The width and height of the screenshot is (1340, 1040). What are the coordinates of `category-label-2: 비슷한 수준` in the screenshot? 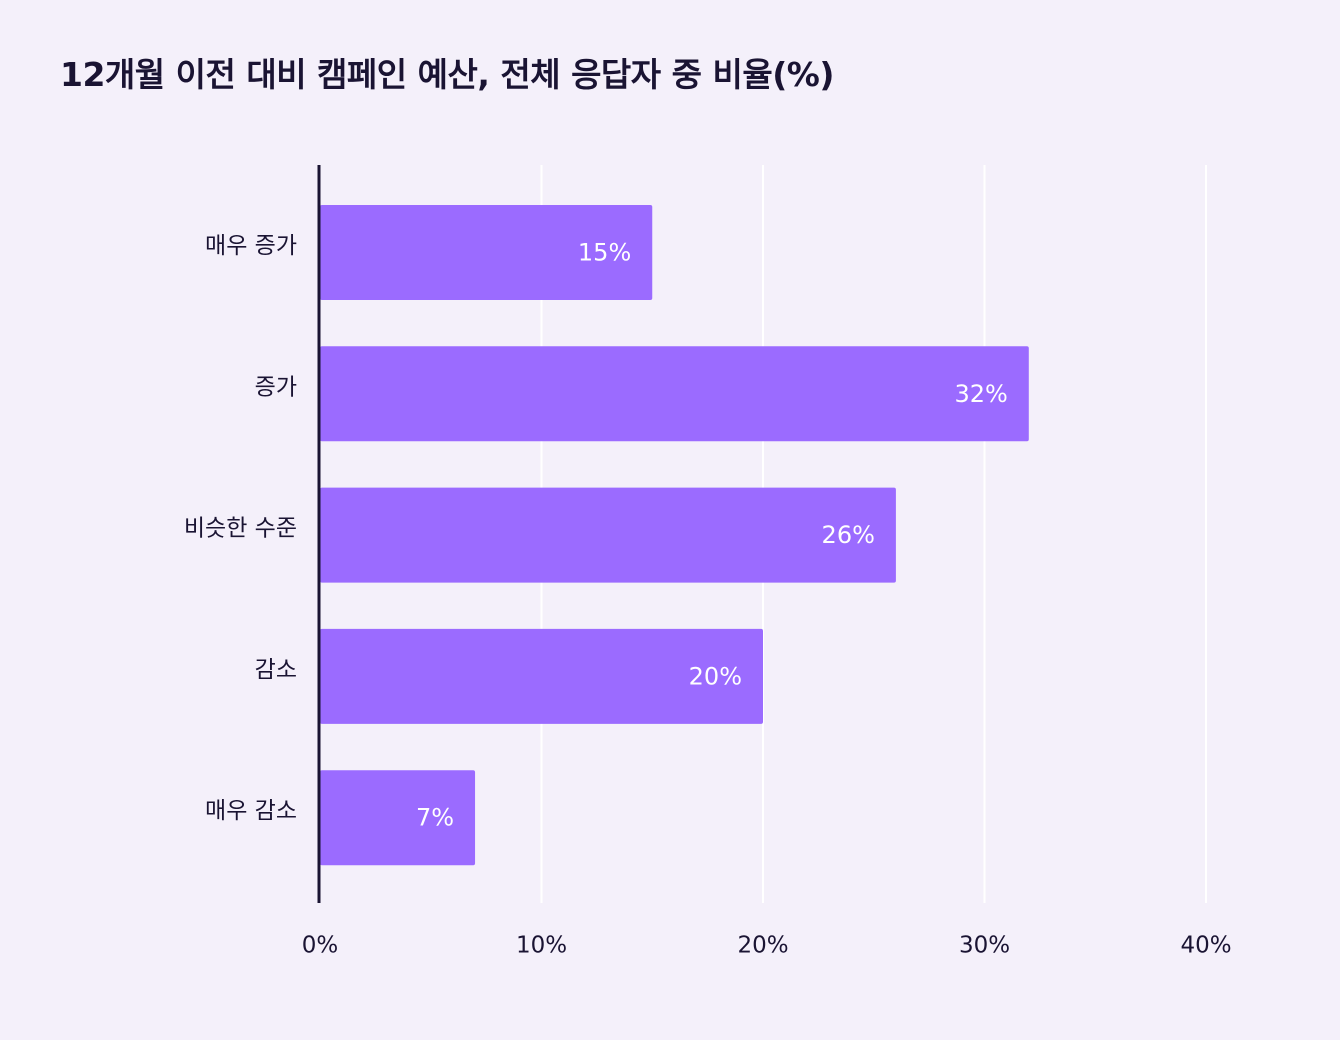 It's located at (240, 529).